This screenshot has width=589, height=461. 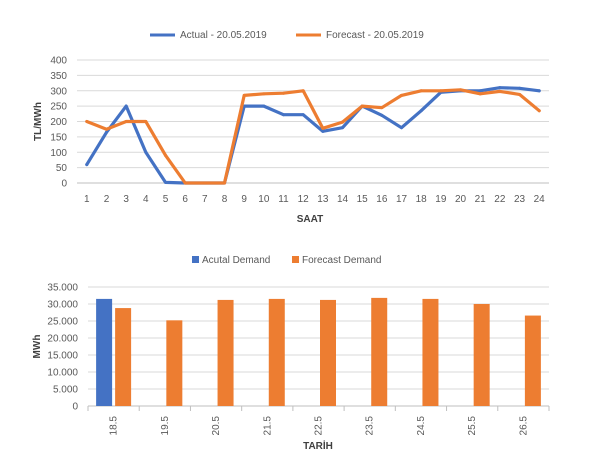 I want to click on y-tick-label-chart1: 400, so click(x=58, y=61).